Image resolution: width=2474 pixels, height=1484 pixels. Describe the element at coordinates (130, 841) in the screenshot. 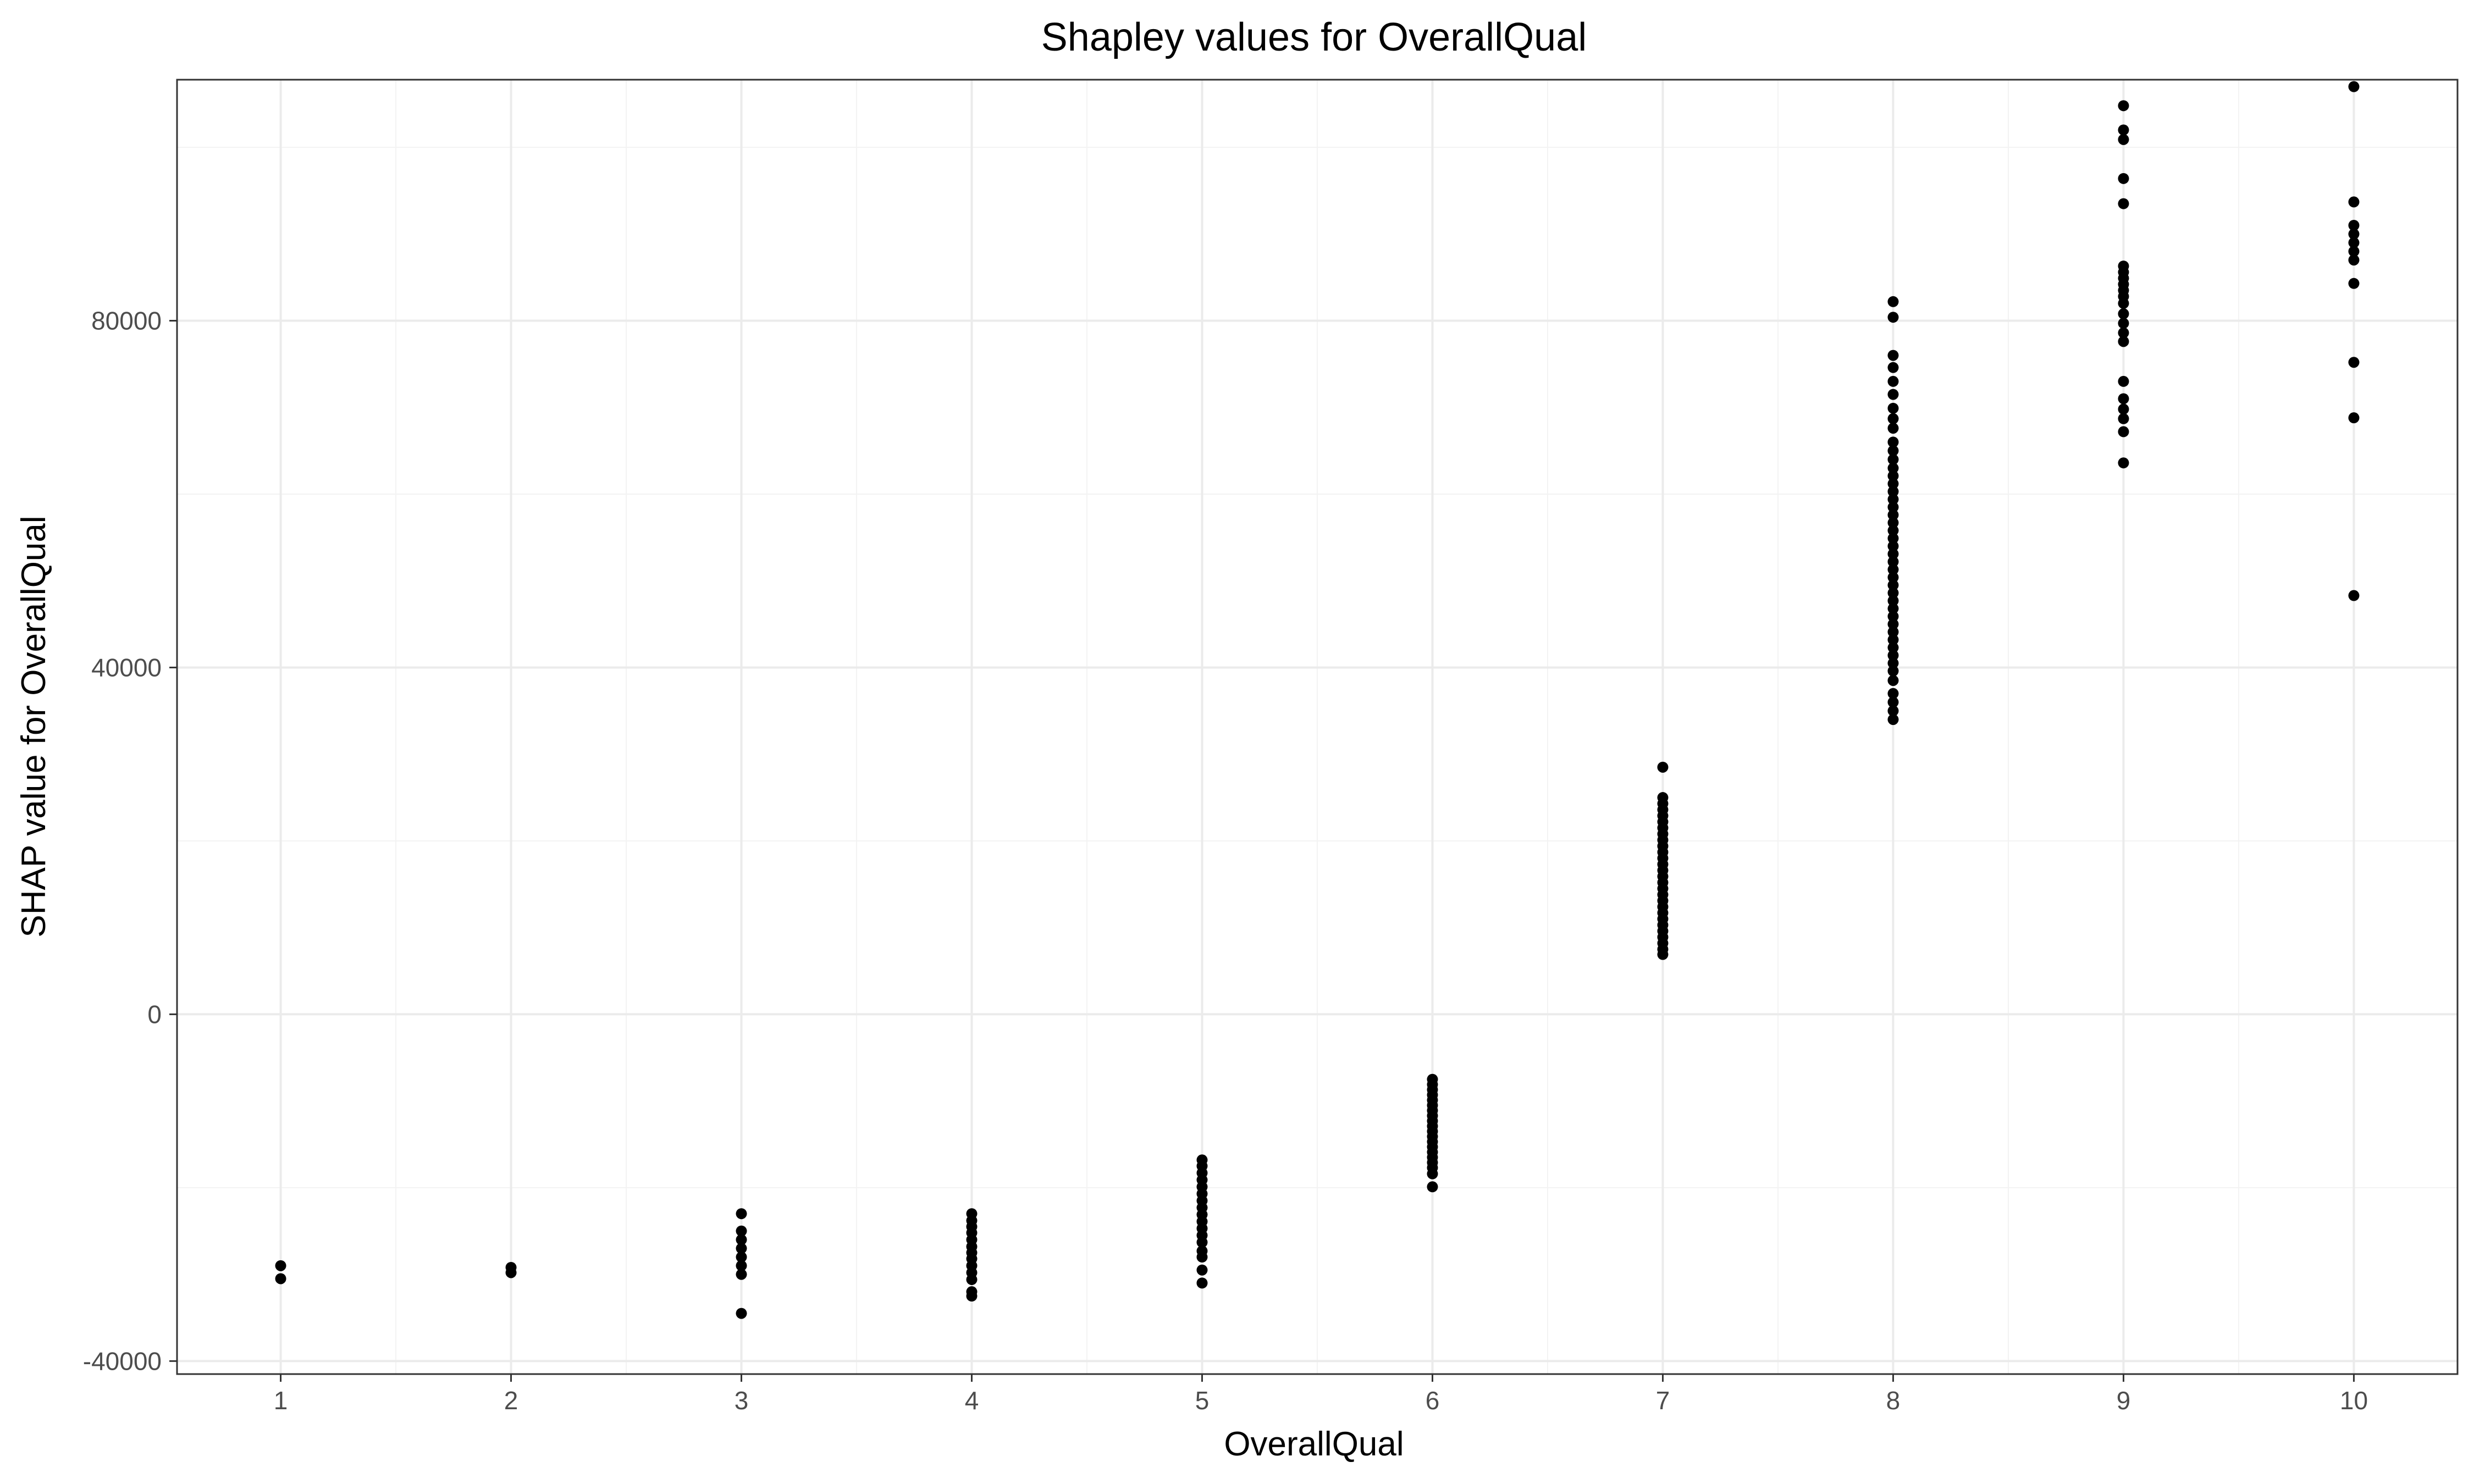

I see `y-axis-ticks: -40000 0 40000 80000` at that location.